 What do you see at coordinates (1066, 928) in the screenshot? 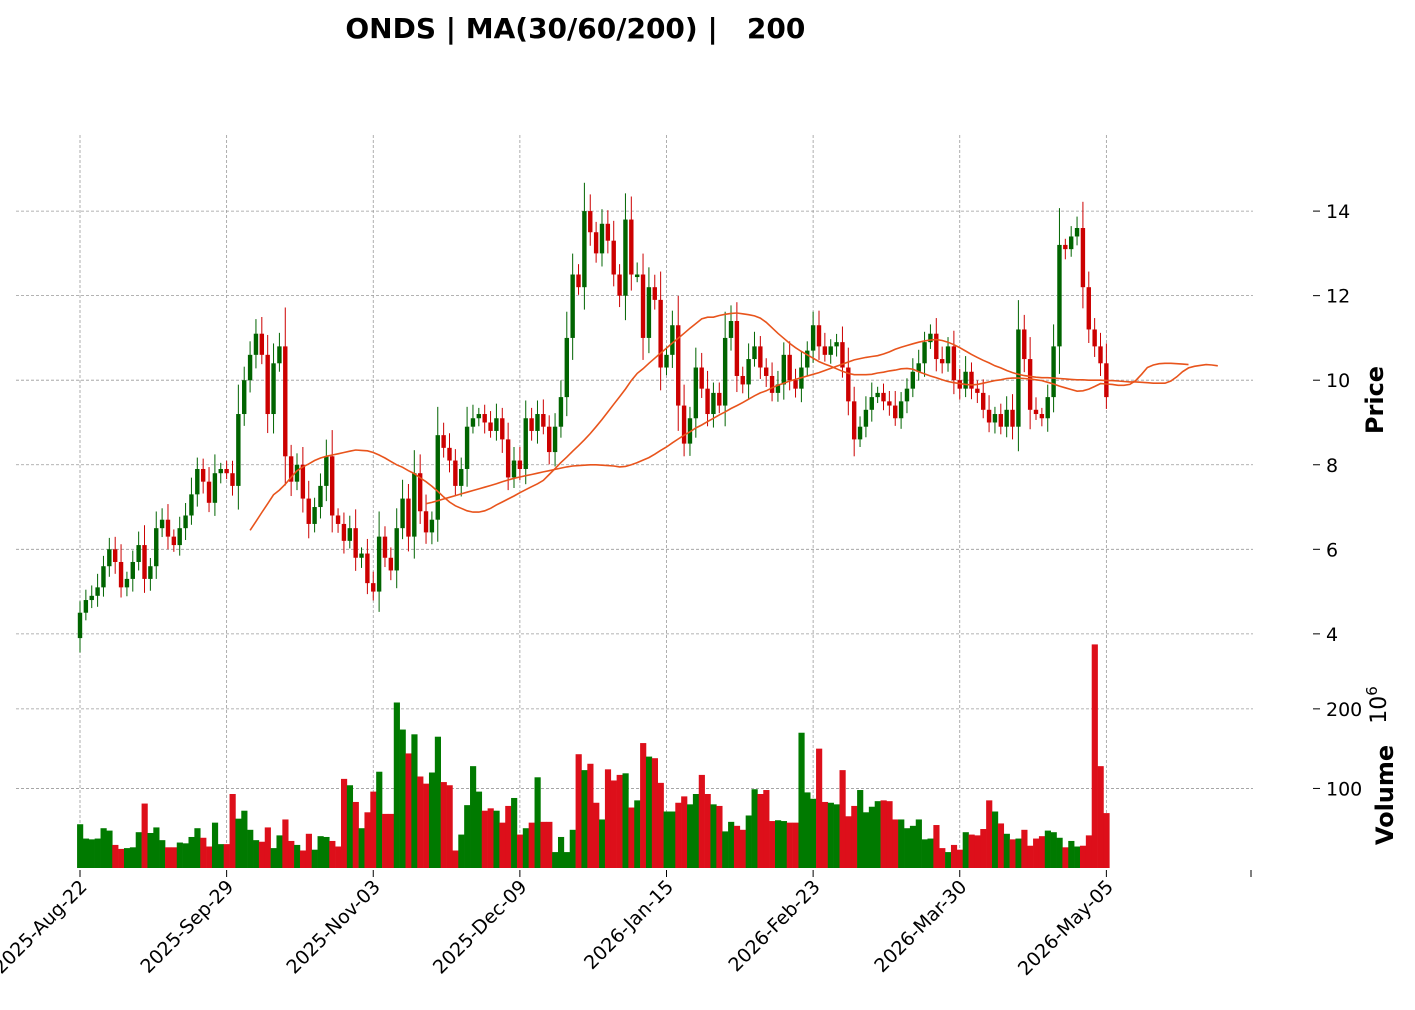
I see `x-tick-label: 2026-May-05` at bounding box center [1066, 928].